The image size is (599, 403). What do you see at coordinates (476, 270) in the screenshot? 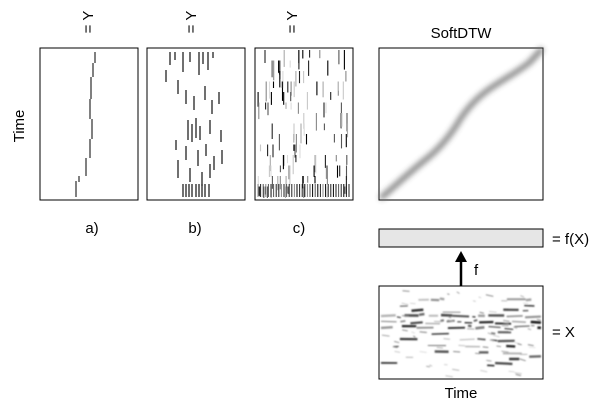
I see `mapping-f-label: f` at bounding box center [476, 270].